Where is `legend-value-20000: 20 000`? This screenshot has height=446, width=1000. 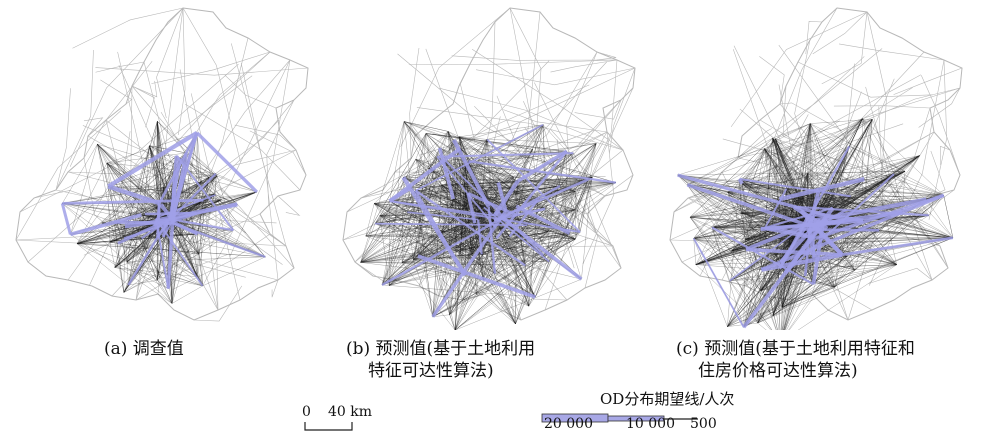
legend-value-20000: 20 000 is located at coordinates (568, 424).